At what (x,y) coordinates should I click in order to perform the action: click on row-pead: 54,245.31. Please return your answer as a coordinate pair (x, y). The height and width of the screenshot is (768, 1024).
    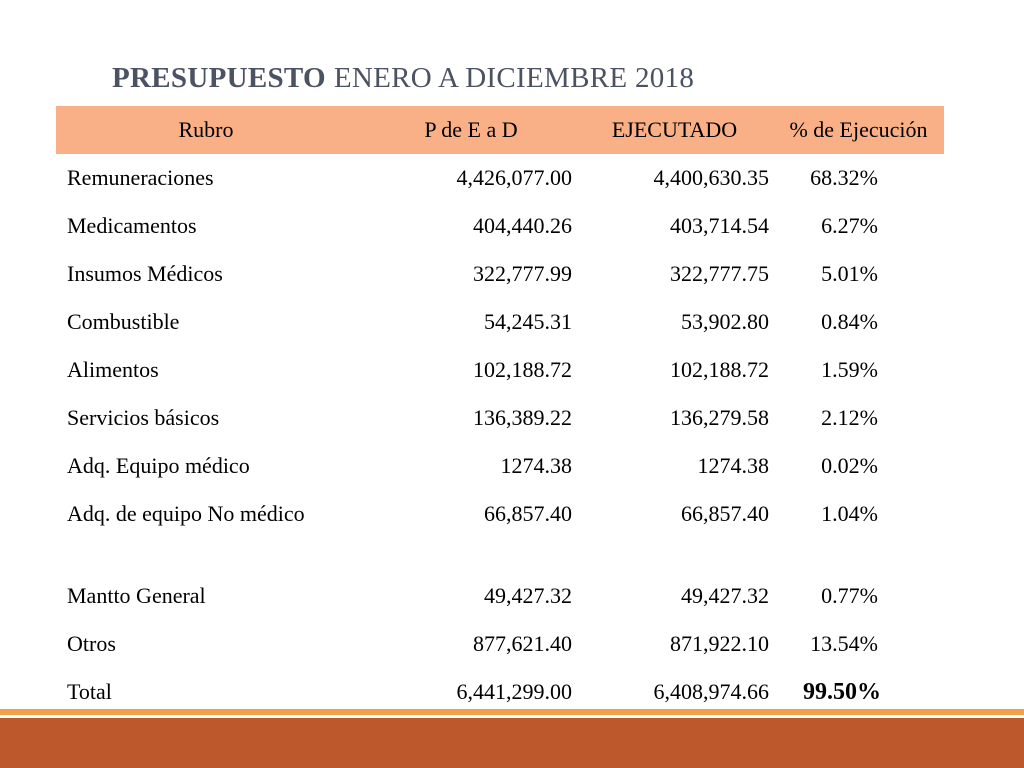
    Looking at the image, I should click on (528, 321).